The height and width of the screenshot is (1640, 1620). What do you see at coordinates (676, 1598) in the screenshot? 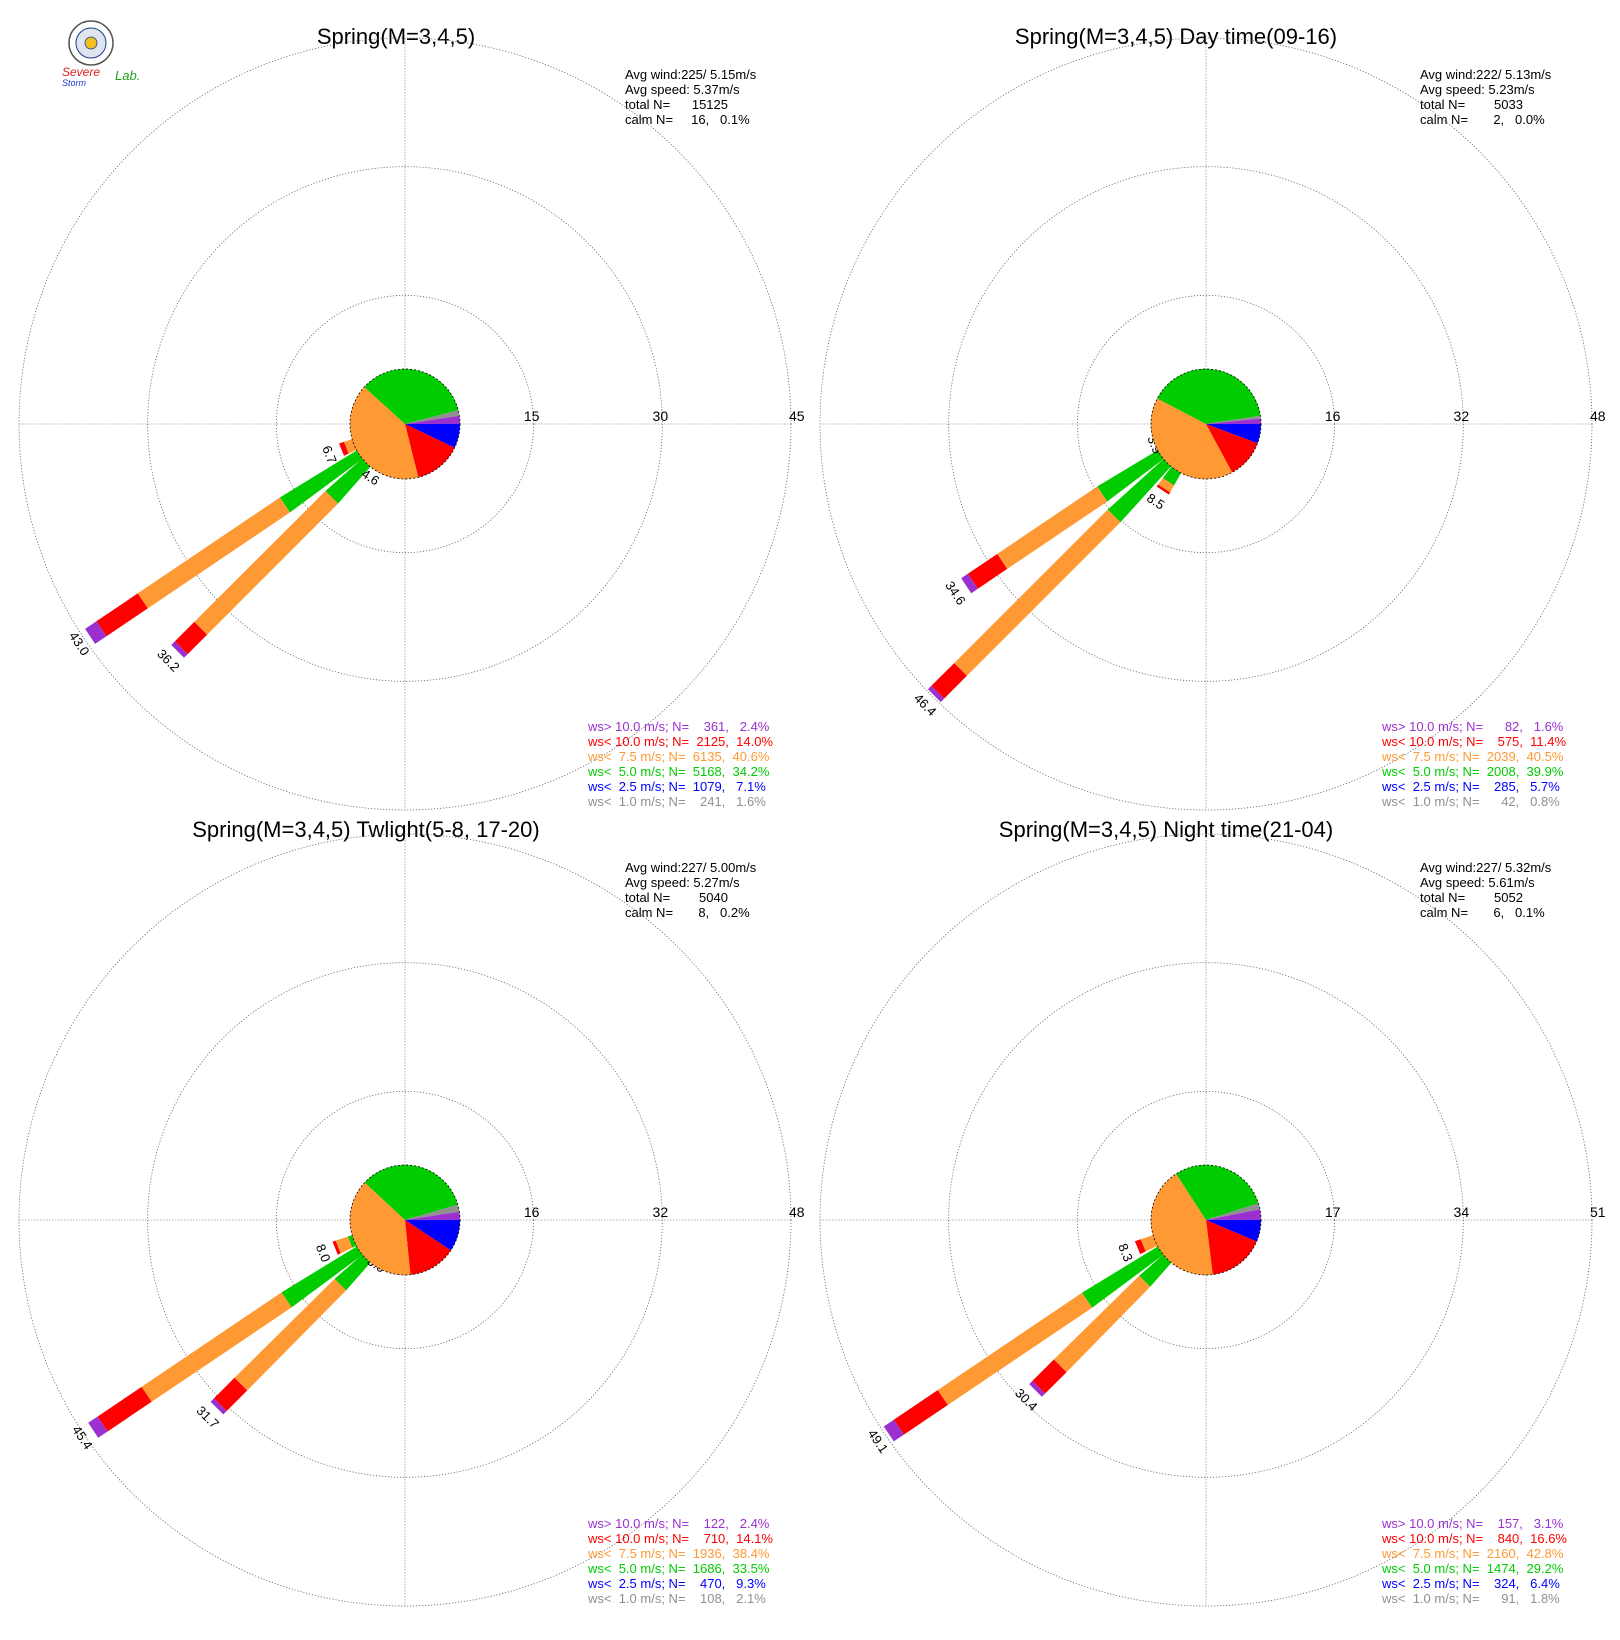
I see `legend-item-ws-lt-1: ws< 1.0 m/s; N= 108, 2.1%` at bounding box center [676, 1598].